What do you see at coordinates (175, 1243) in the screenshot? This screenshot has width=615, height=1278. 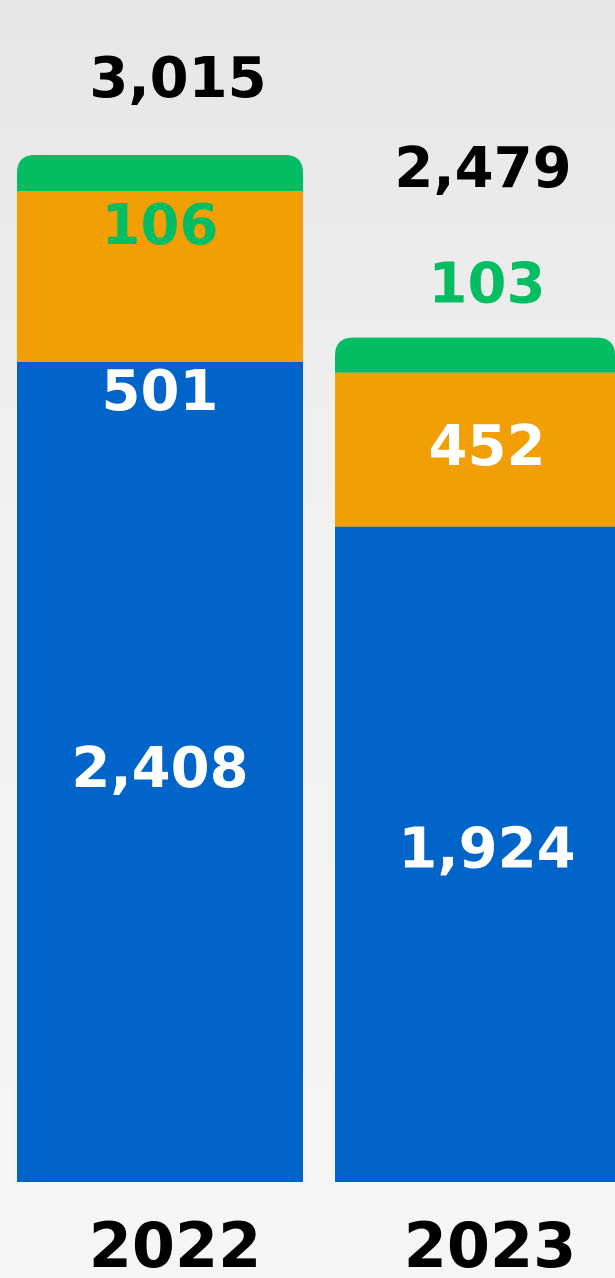 I see `x-tick-label: 2022` at bounding box center [175, 1243].